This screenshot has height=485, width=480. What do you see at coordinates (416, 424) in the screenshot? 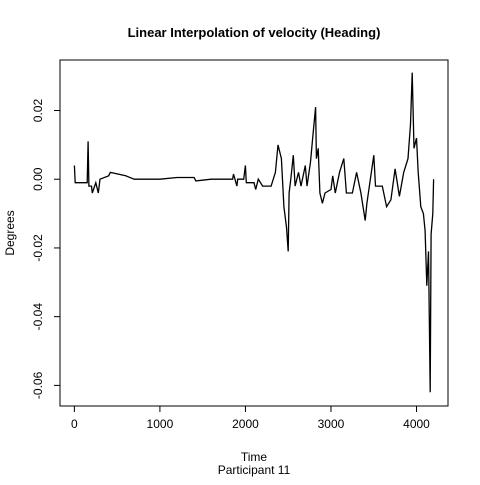
I see `x-tick-label: 4000` at bounding box center [416, 424].